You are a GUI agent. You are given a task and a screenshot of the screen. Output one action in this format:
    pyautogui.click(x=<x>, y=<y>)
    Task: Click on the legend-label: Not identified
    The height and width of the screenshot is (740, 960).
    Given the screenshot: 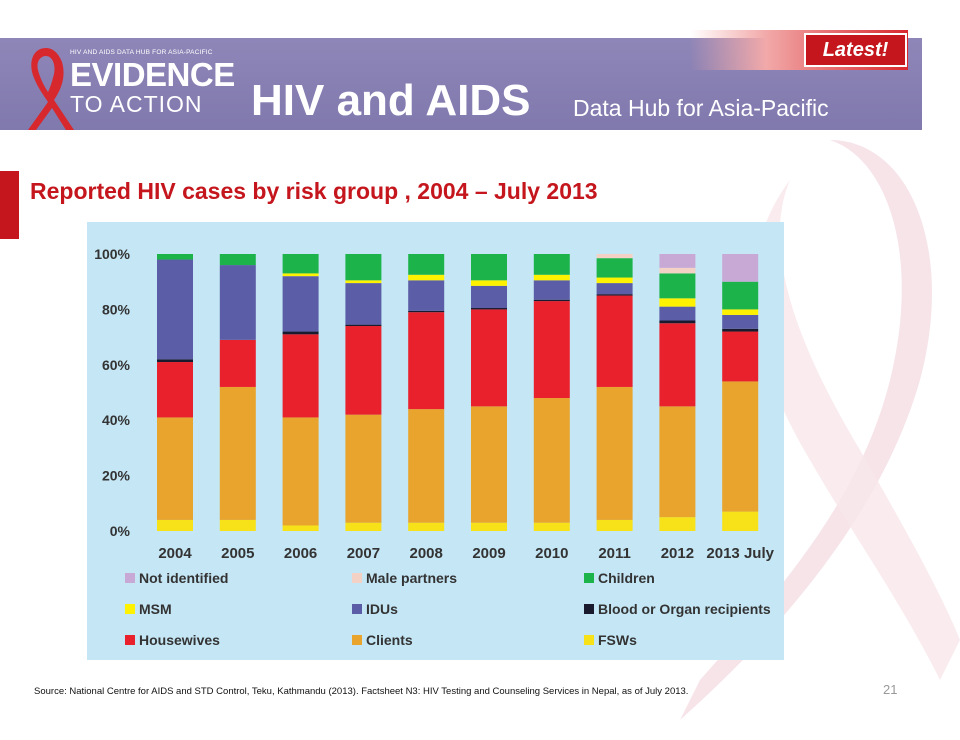 What is the action you would take?
    pyautogui.click(x=183, y=578)
    